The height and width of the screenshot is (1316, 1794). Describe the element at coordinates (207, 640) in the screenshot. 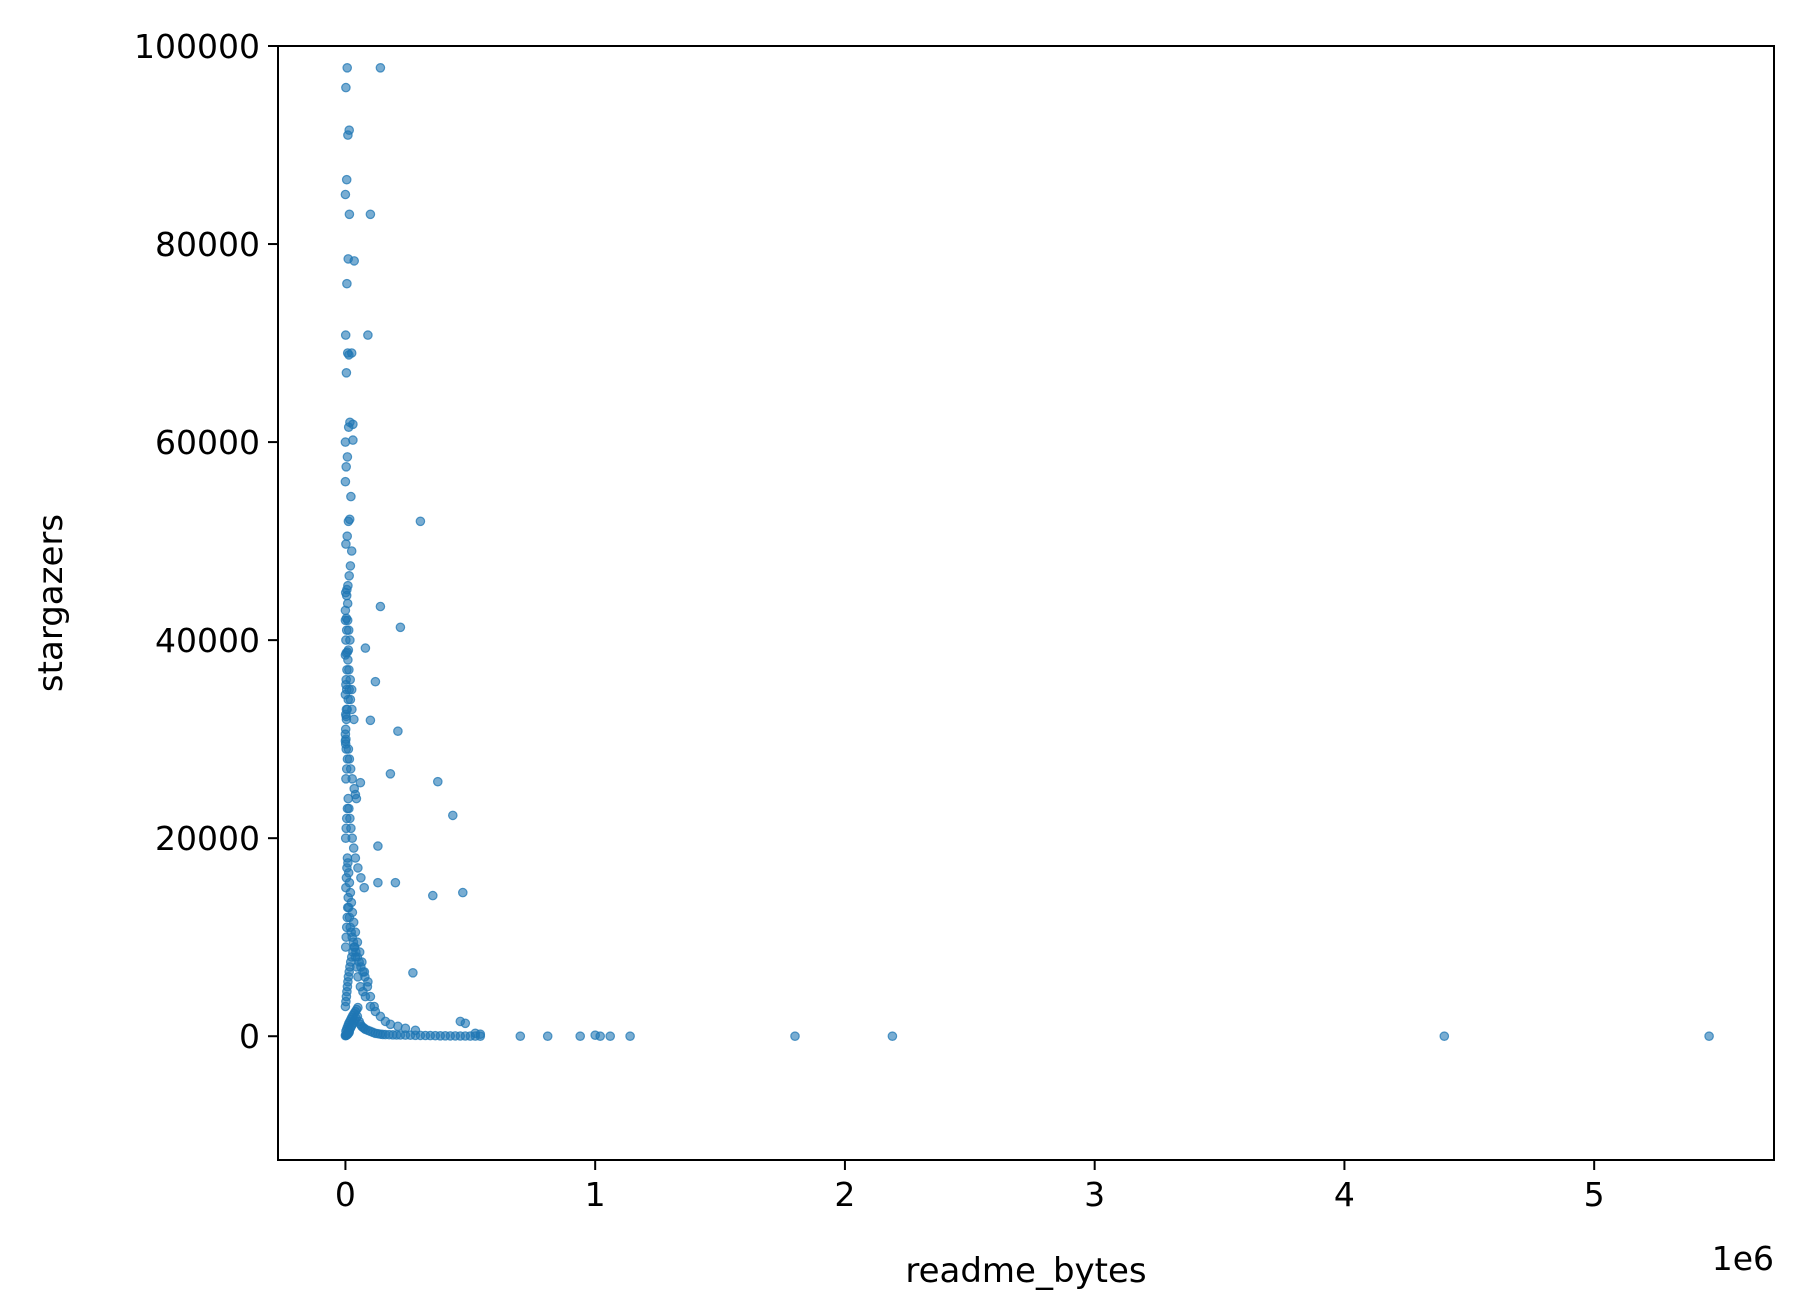

I see `y-tick-label: 40000` at that location.